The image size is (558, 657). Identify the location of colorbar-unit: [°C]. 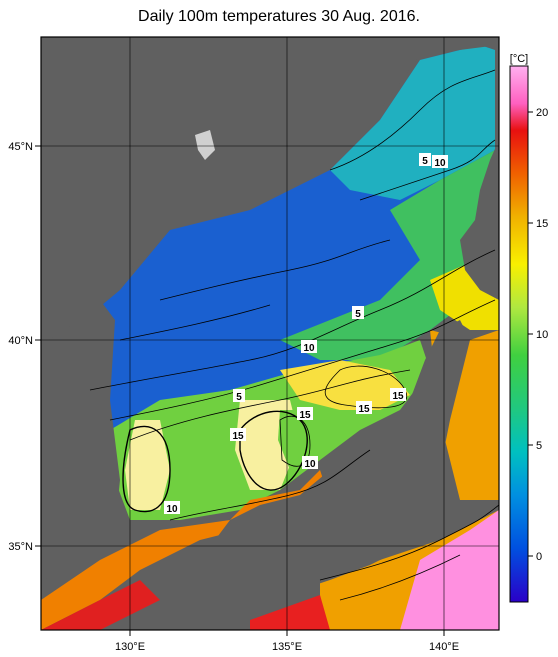
(519, 59).